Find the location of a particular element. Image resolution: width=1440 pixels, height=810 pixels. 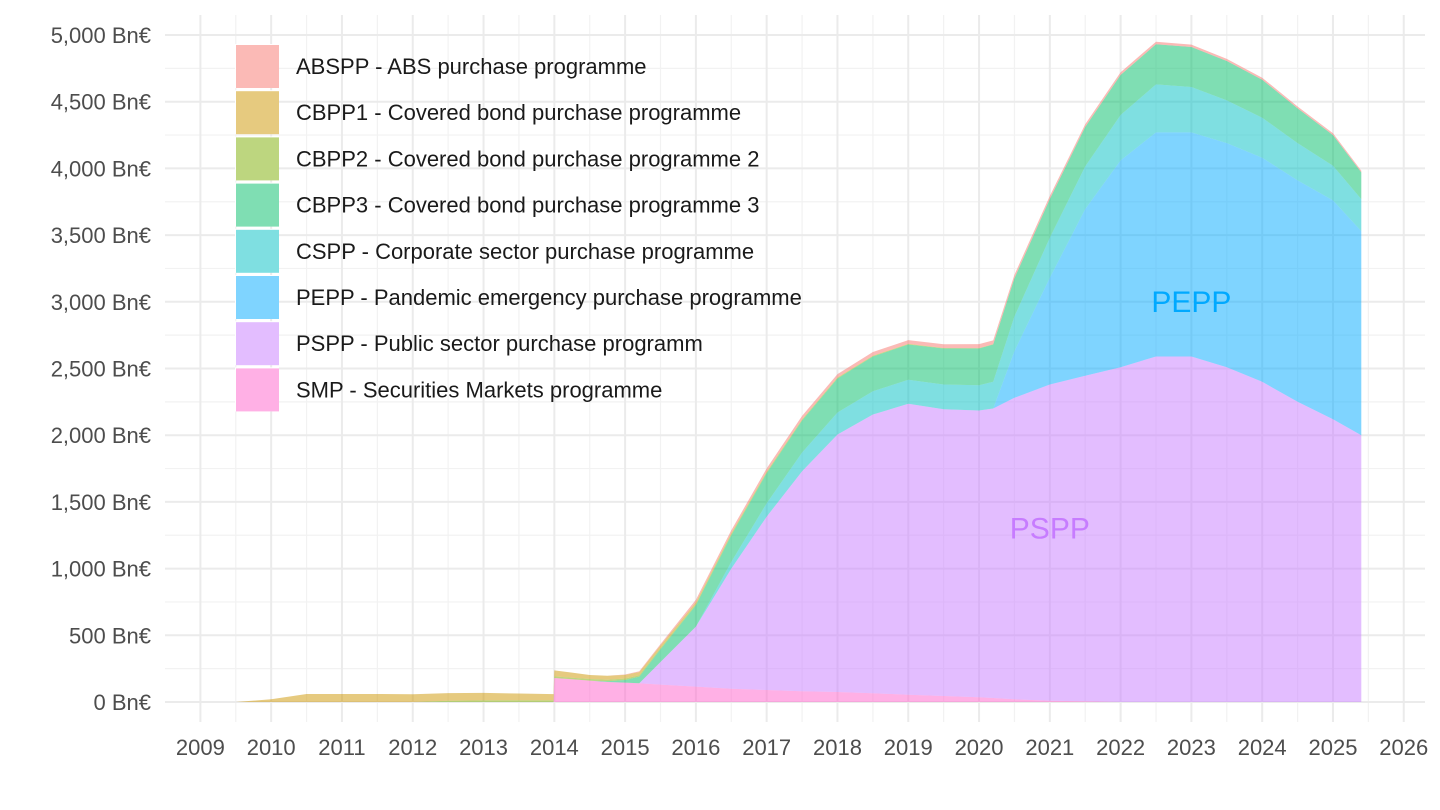

x-tick-label: 2009 is located at coordinates (200, 747).